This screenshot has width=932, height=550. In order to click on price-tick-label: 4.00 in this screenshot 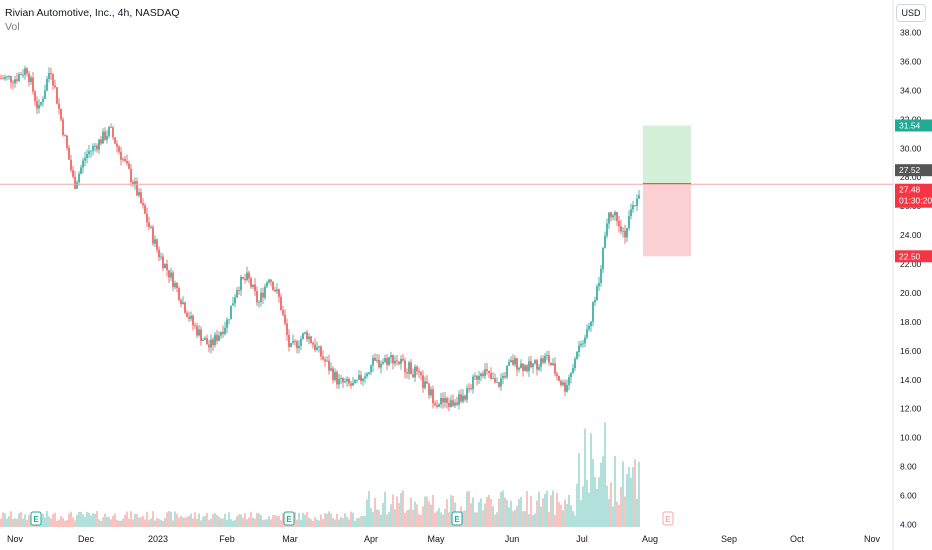, I will do `click(908, 525)`.